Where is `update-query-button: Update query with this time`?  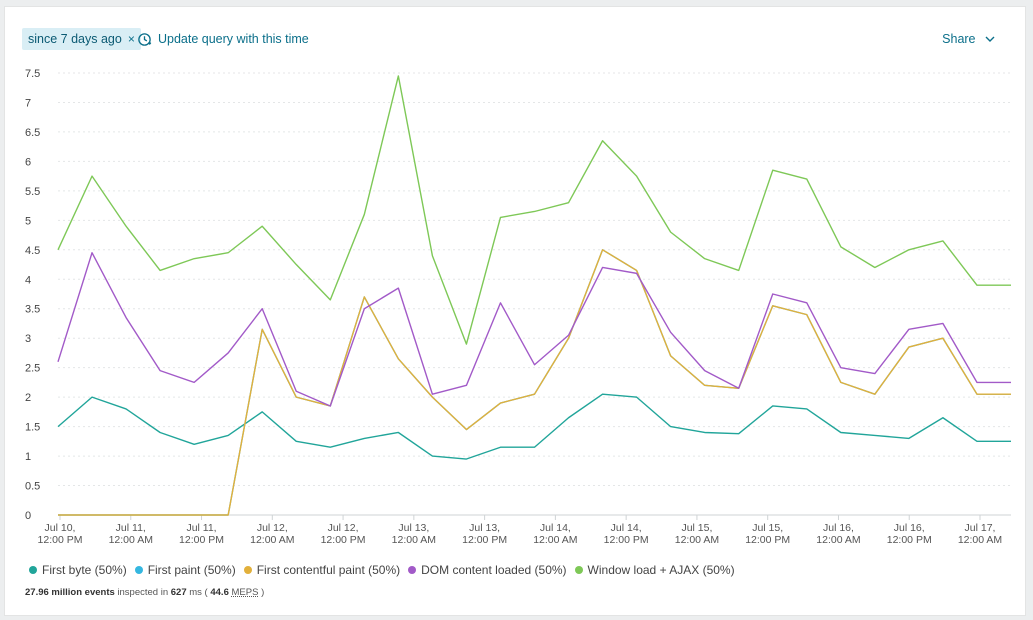
update-query-button: Update query with this time is located at coordinates (223, 39).